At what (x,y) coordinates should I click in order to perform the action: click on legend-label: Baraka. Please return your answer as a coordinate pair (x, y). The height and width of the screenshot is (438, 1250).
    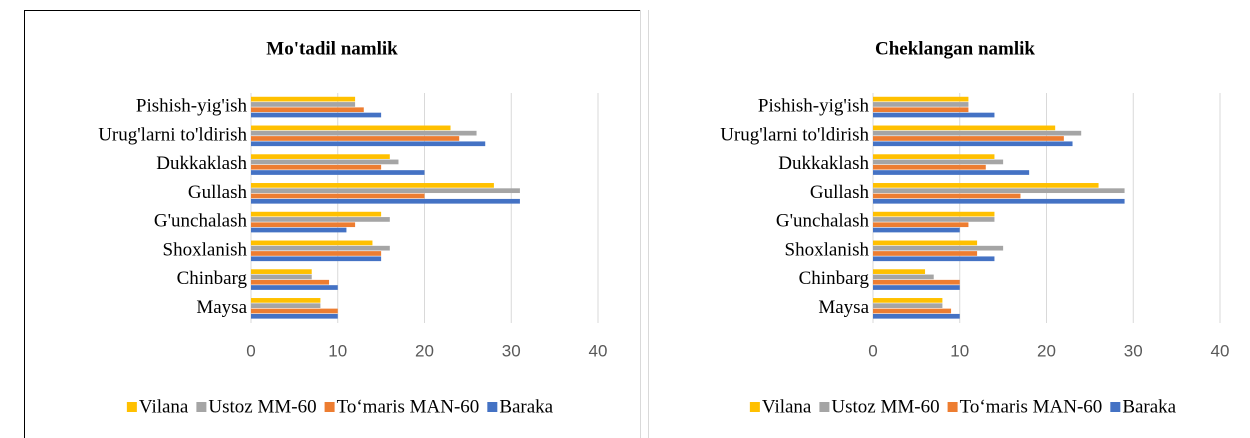
    Looking at the image, I should click on (526, 406).